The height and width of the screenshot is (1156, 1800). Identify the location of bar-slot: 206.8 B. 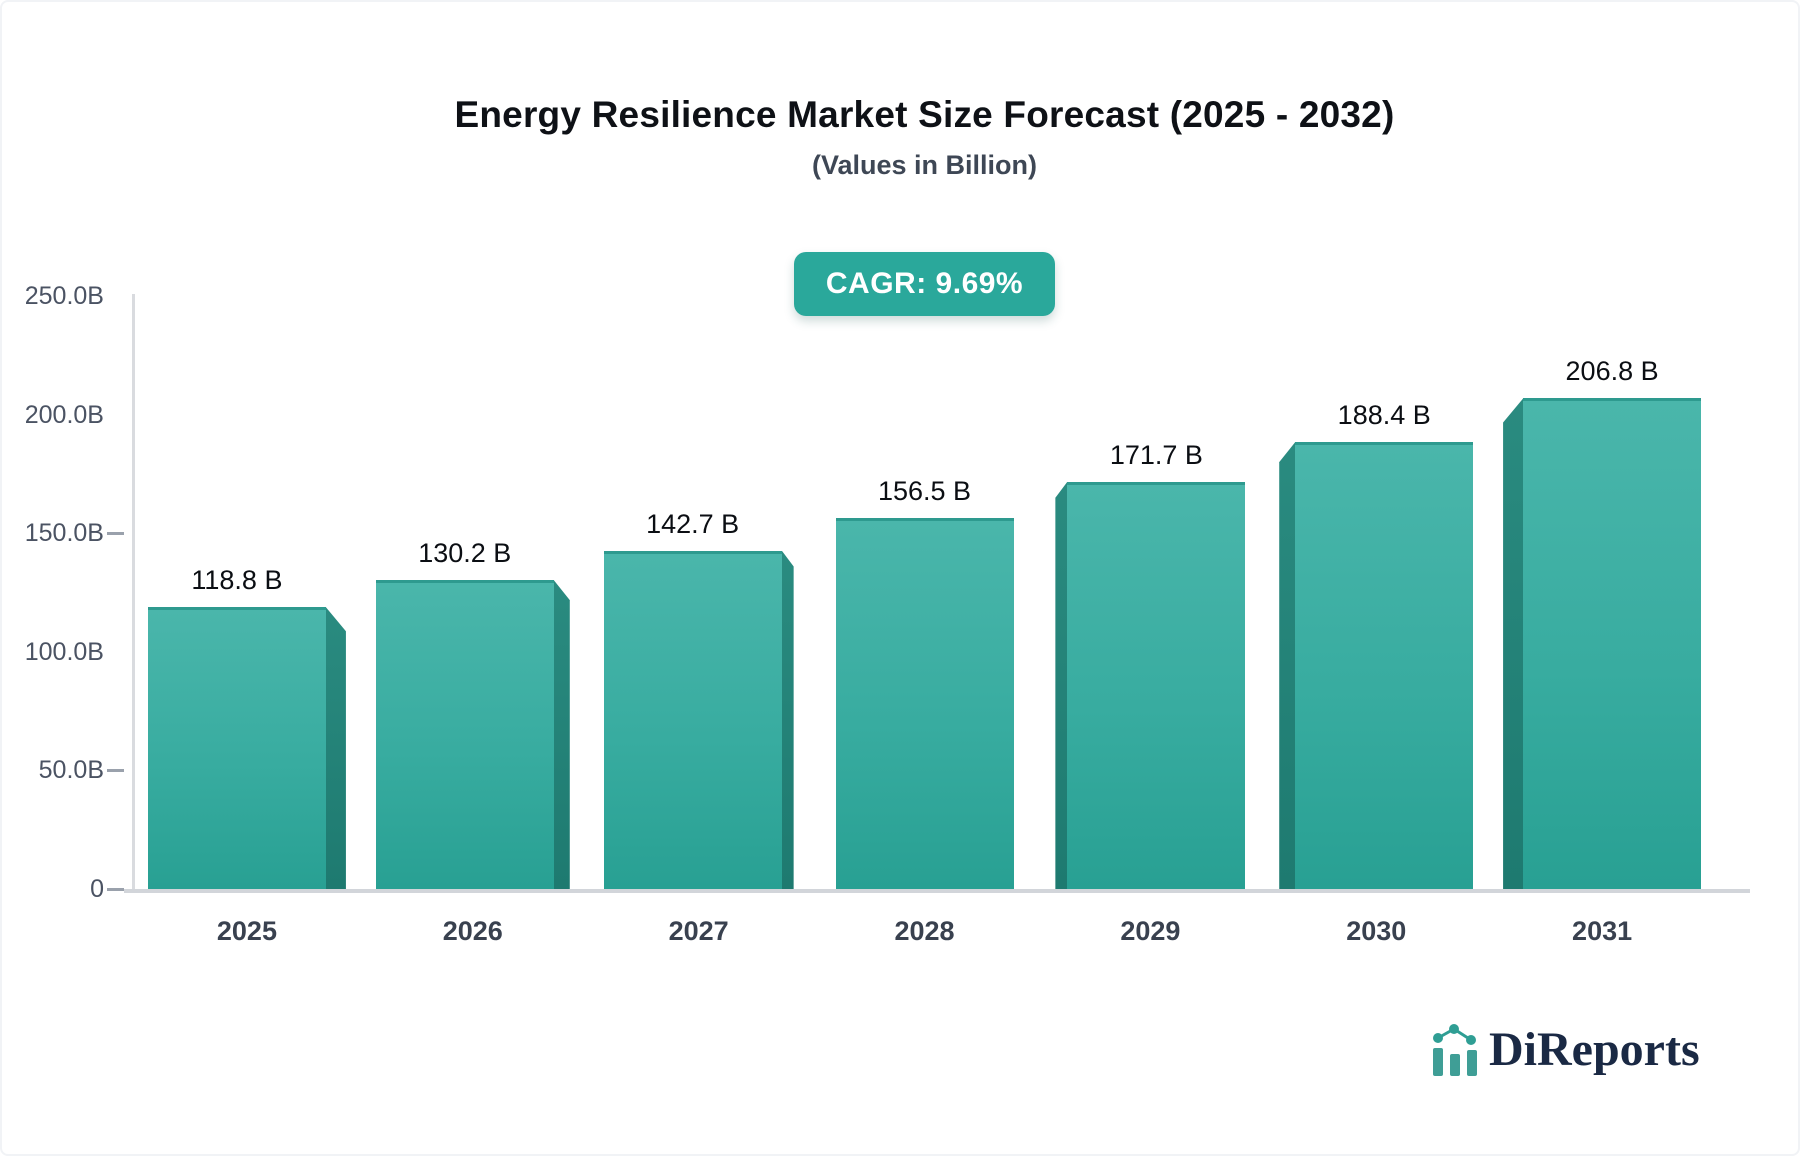
(1602, 592).